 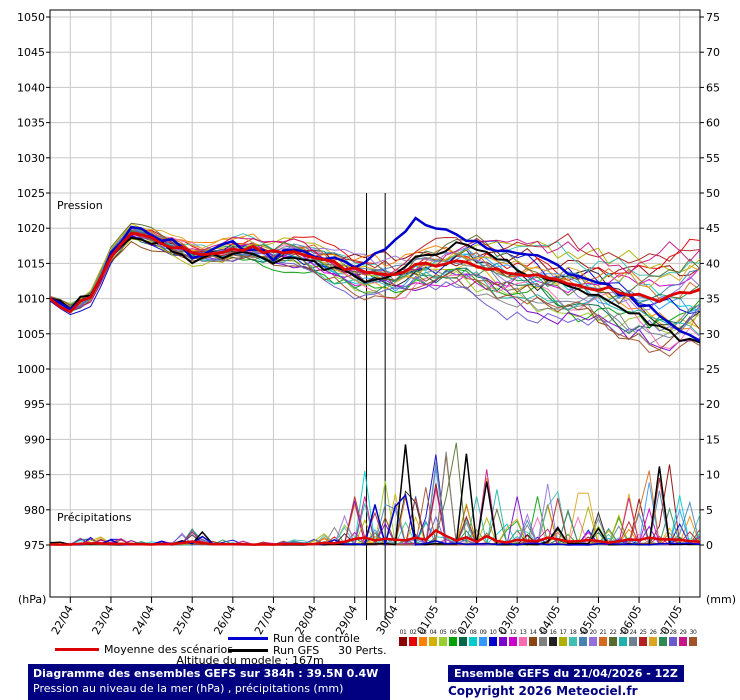 I want to click on member-key-item: 18, so click(x=573, y=637).